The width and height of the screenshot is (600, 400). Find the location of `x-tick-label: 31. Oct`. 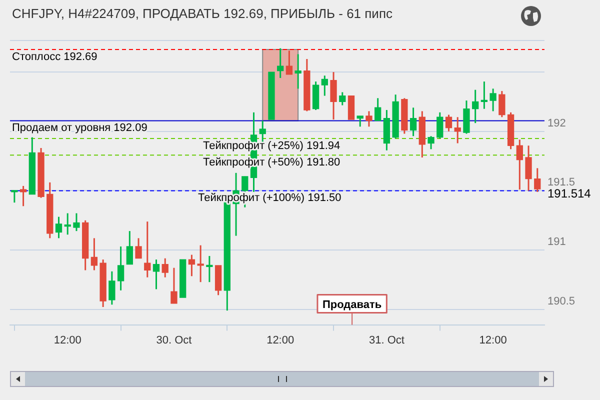

x-tick-label: 31. Oct is located at coordinates (386, 340).